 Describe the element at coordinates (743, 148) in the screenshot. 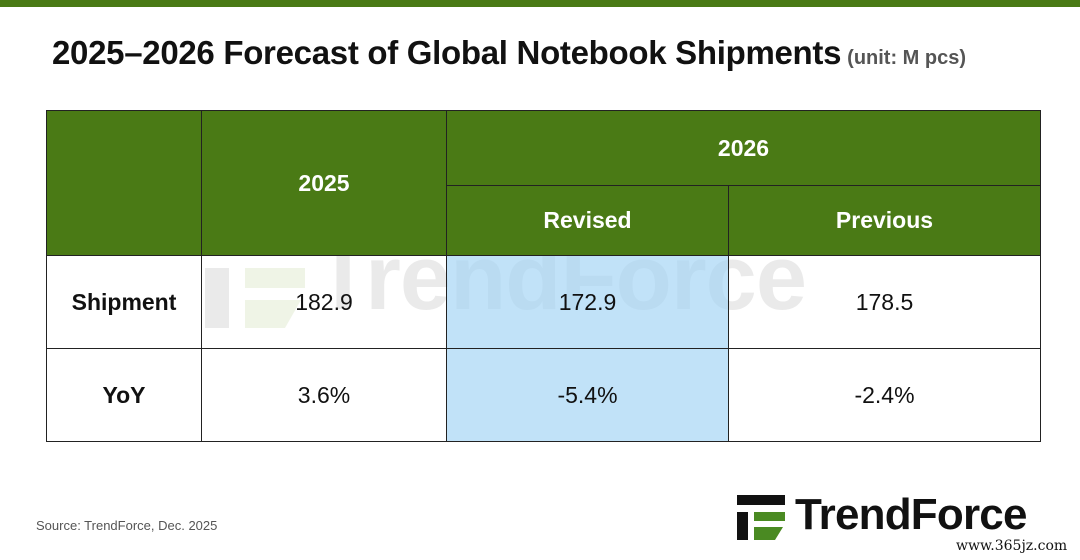

I see `header-2026: 2026` at that location.